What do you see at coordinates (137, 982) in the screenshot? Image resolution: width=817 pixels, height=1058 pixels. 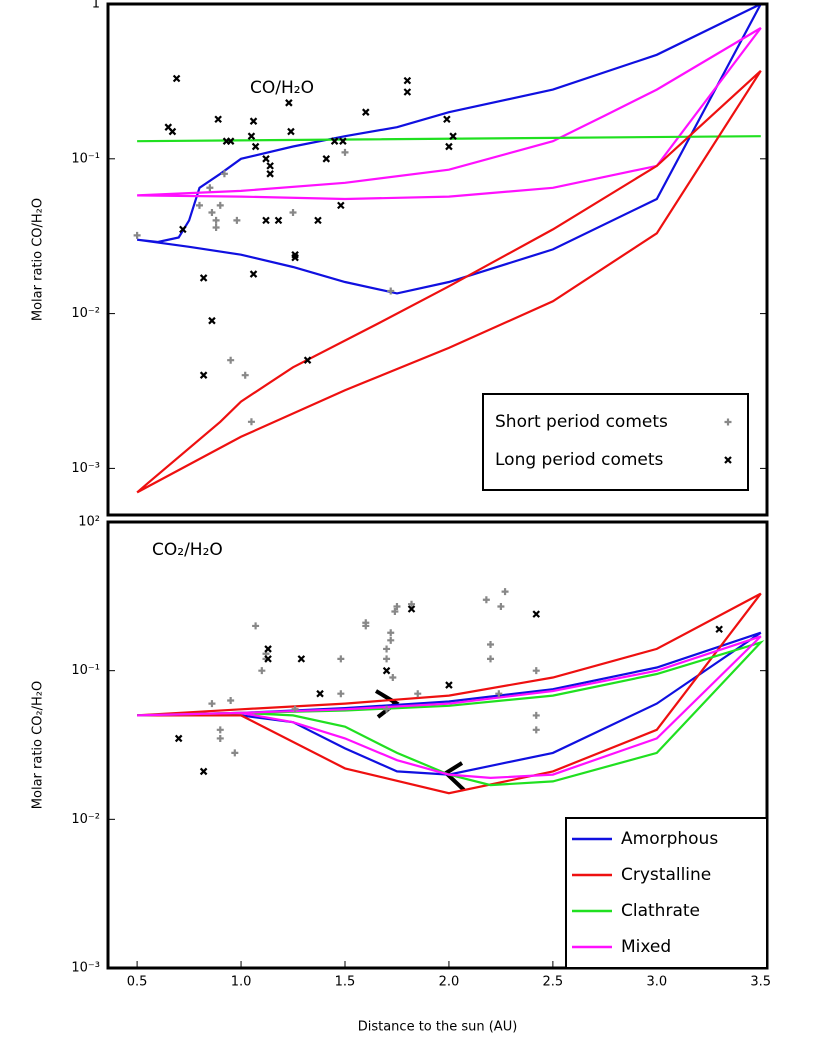 I see `x-tick-label: 0.5` at bounding box center [137, 982].